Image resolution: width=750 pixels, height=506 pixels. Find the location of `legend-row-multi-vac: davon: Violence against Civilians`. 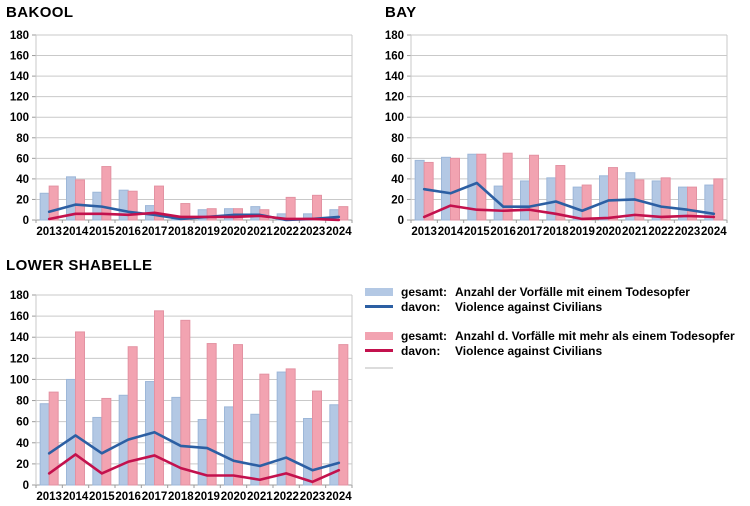

legend-row-multi-vac: davon: Violence against Civilians is located at coordinates (557, 350).